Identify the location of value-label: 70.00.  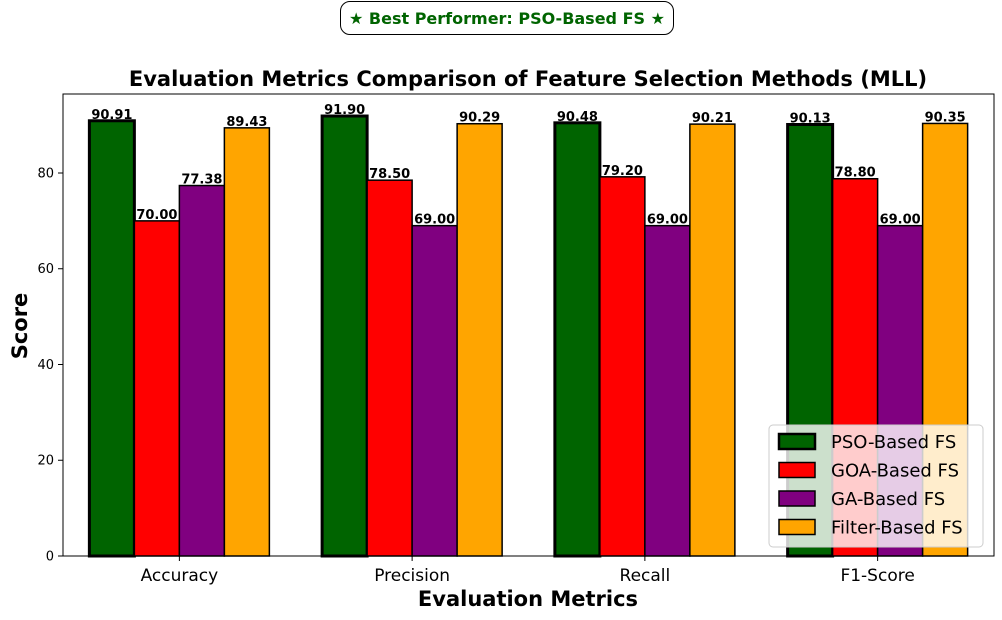
(156, 215).